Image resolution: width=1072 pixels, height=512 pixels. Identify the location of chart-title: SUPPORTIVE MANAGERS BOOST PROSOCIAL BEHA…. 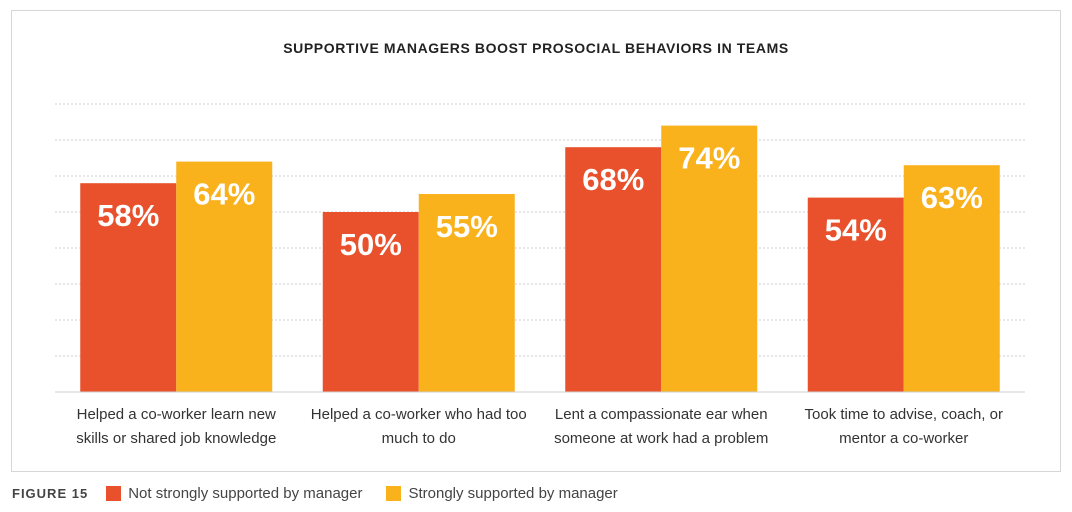
(536, 48).